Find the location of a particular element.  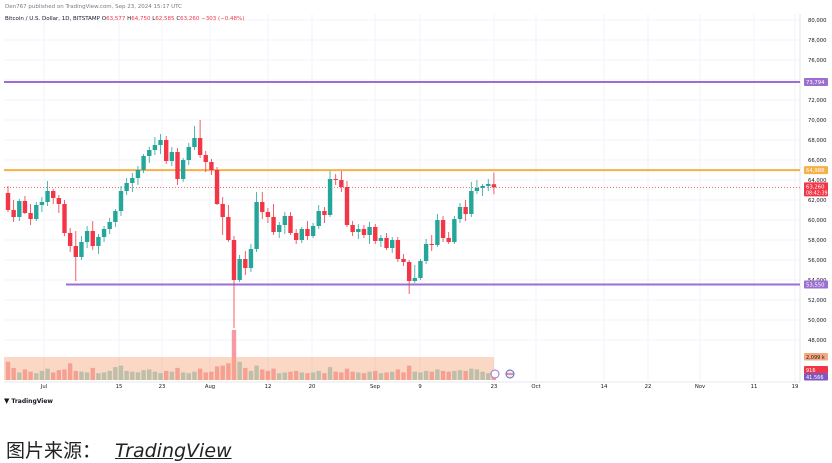

time-axis: Jul 15 23 Aug 12 20 Sep 9 23 Oct 14 22 Nov 11 19 is located at coordinates (419, 387).